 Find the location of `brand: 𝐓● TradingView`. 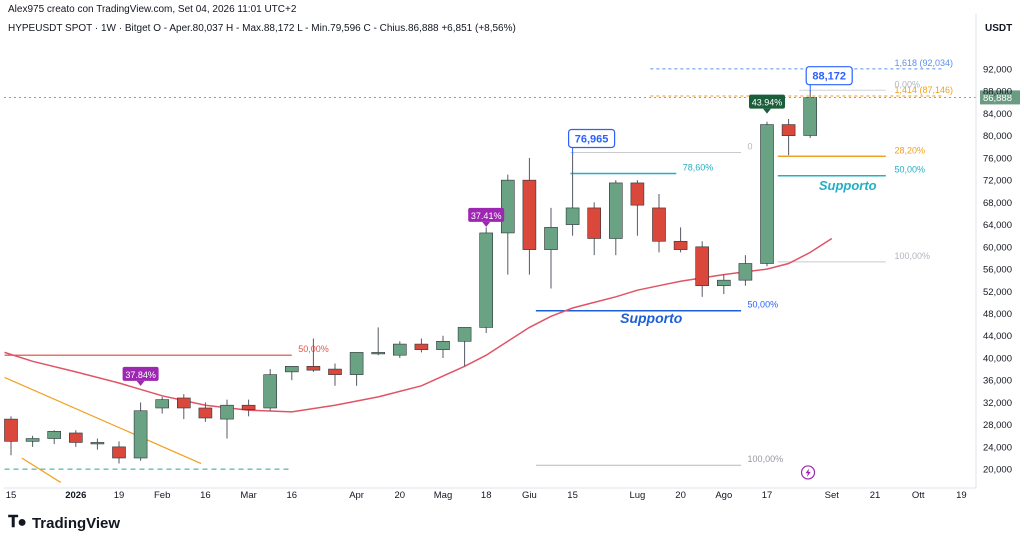

brand: 𝐓● TradingView is located at coordinates (64, 523).